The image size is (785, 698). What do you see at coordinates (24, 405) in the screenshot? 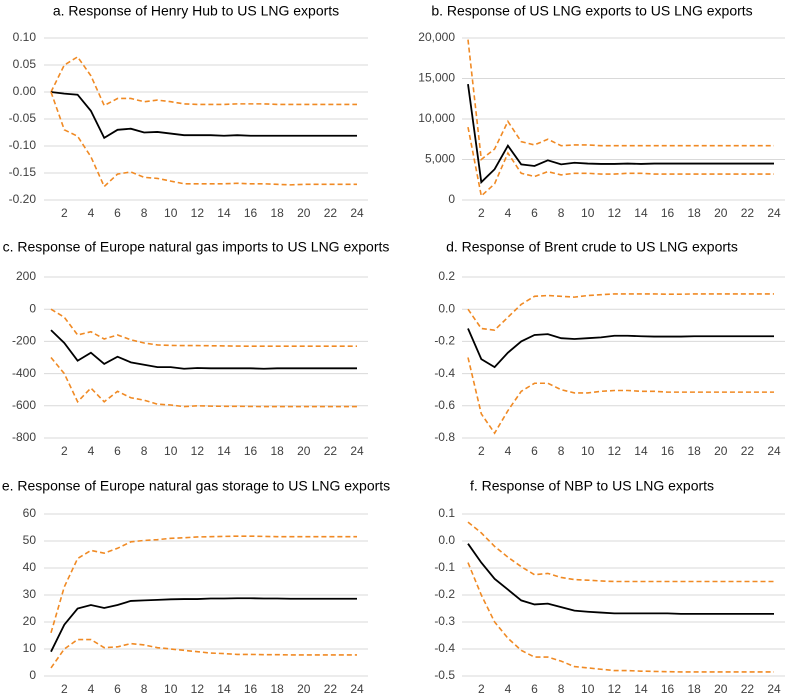
I see `y-tick-label: -600` at bounding box center [24, 405].